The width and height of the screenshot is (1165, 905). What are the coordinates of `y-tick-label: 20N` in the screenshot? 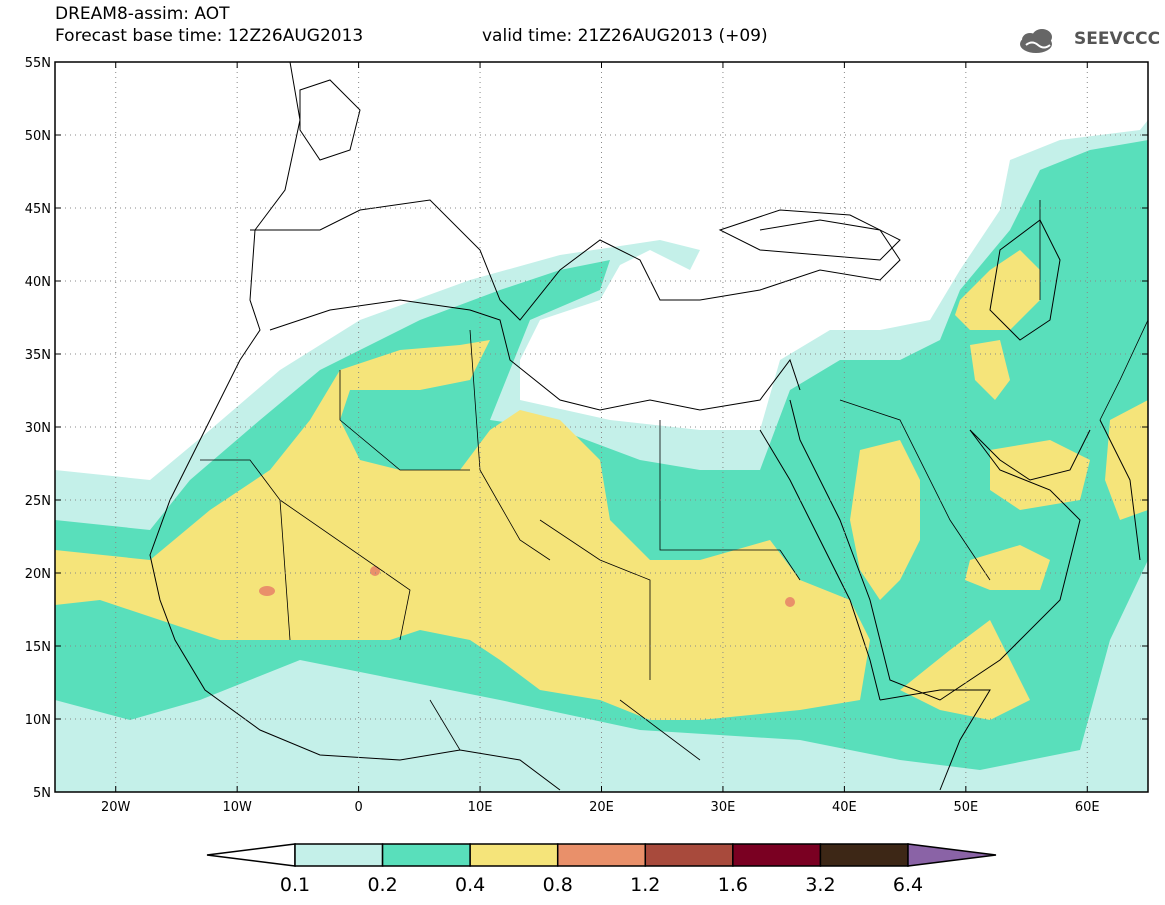 It's located at (38, 574).